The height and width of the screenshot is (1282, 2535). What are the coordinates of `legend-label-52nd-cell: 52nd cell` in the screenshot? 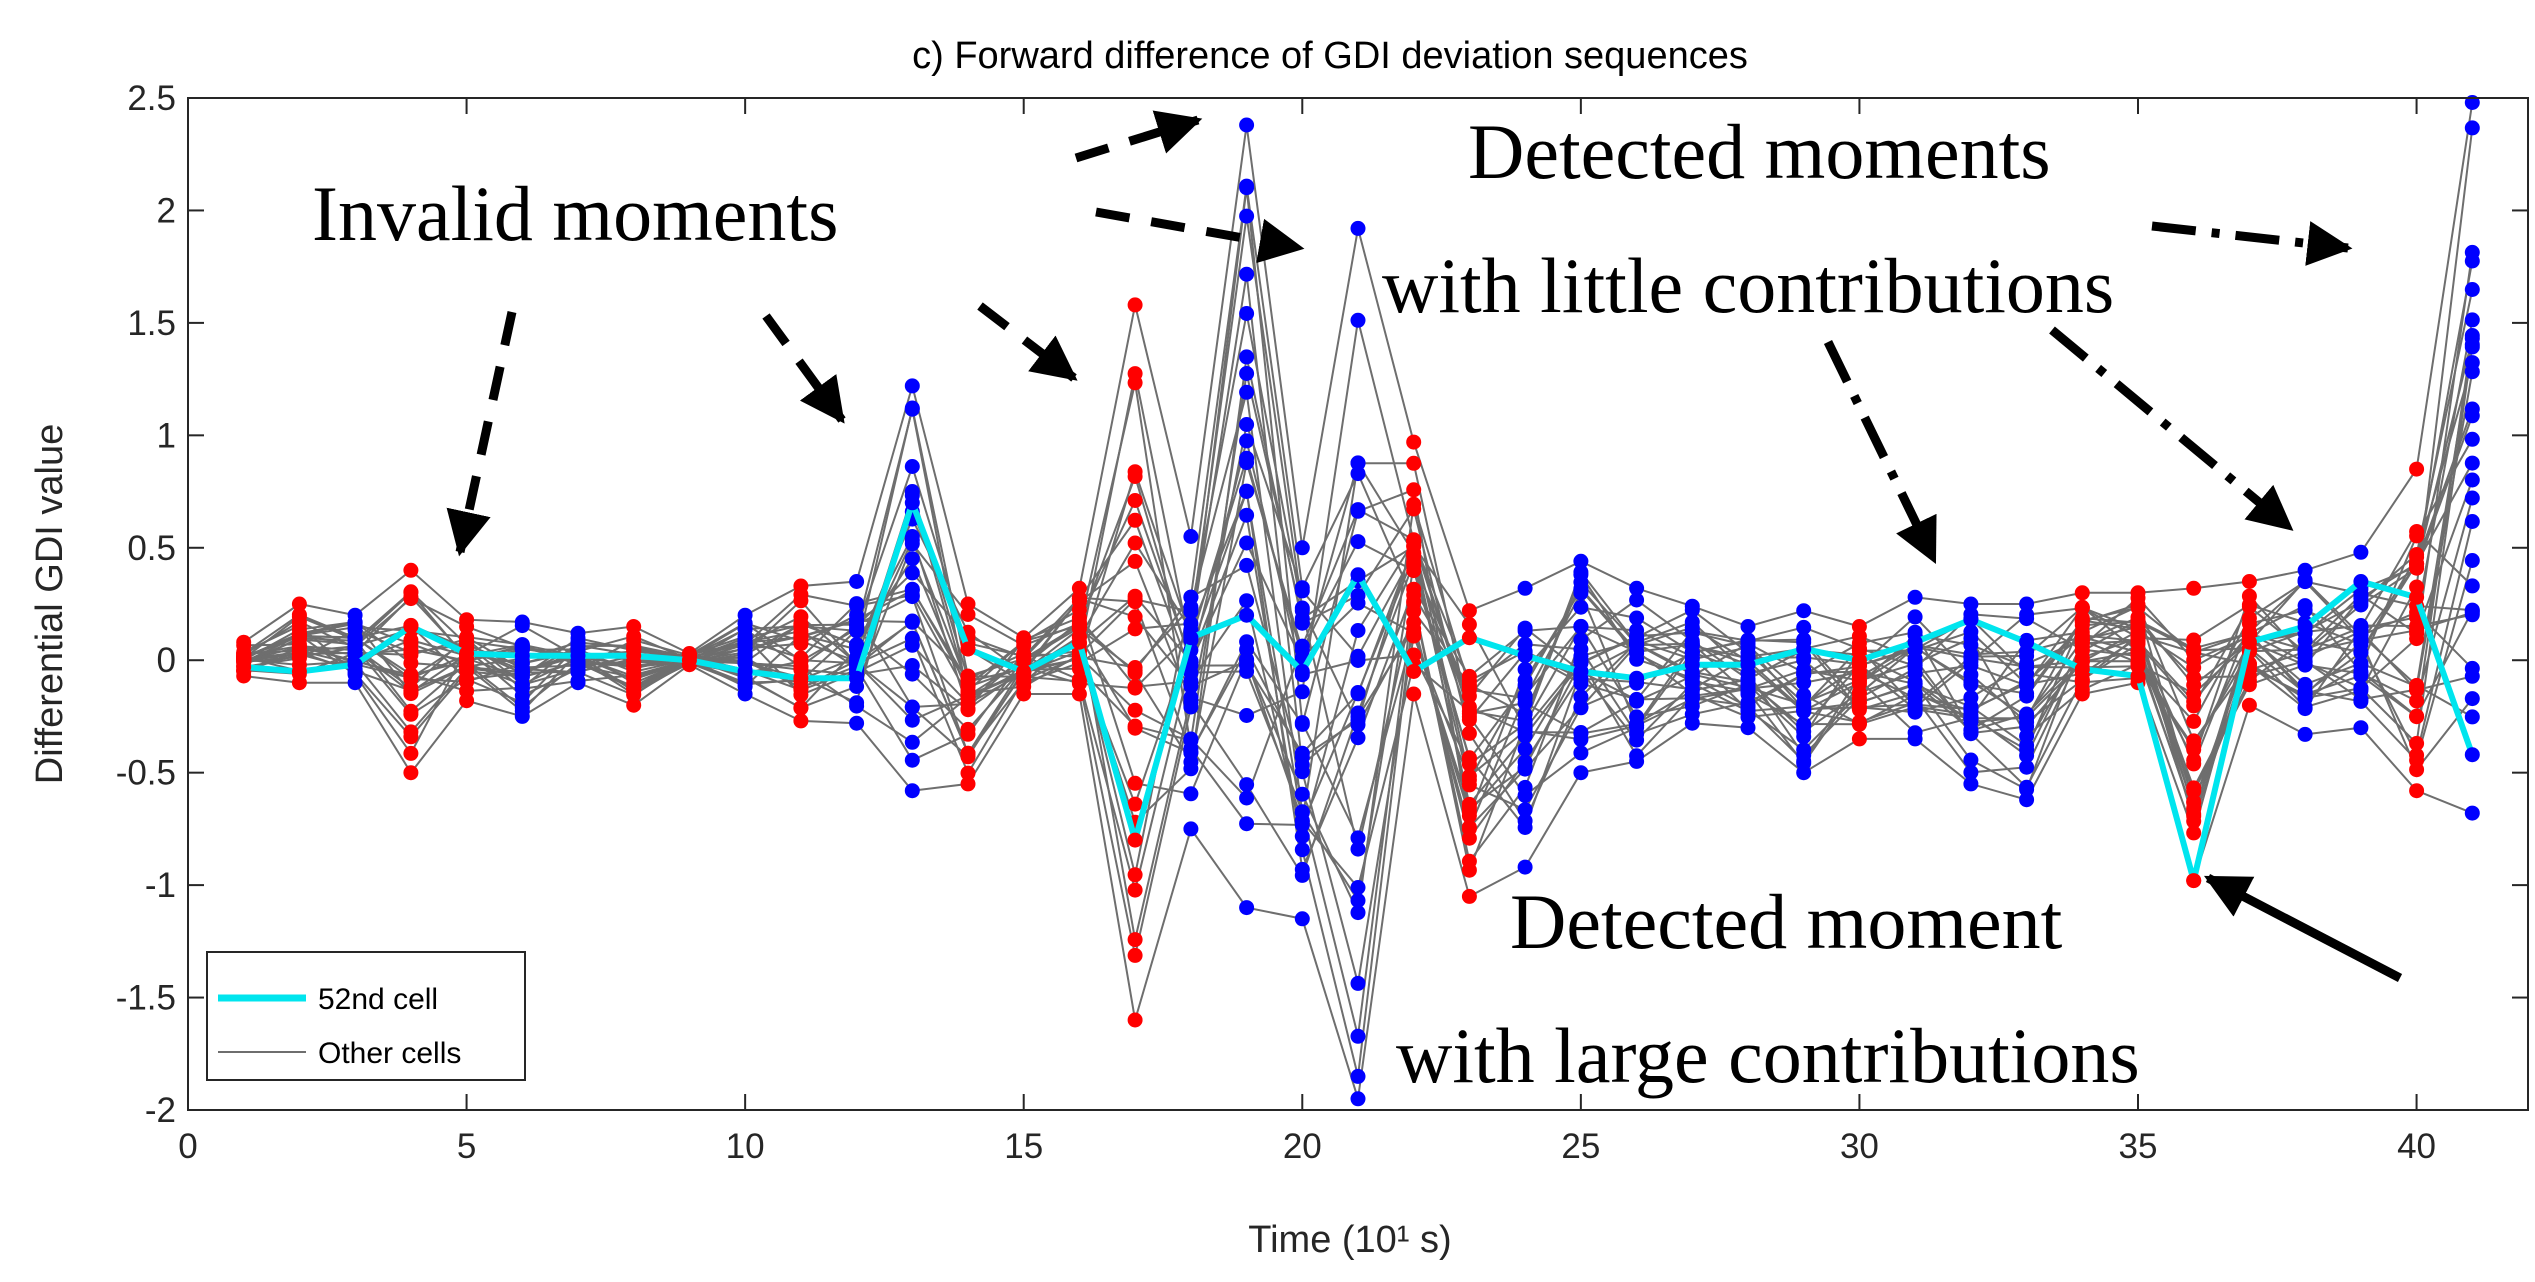 It's located at (378, 999).